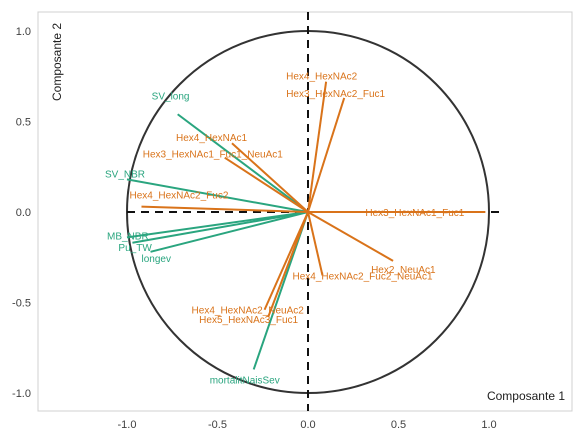 The height and width of the screenshot is (432, 576). I want to click on vector-hex3-hexnac2-fuc1, so click(326, 155).